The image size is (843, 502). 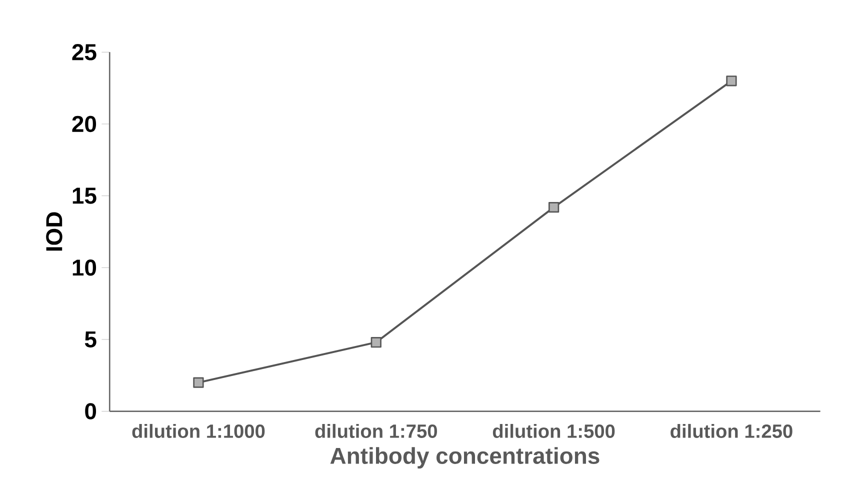 I want to click on x-tick-label: dilution 1:1000, so click(x=198, y=431).